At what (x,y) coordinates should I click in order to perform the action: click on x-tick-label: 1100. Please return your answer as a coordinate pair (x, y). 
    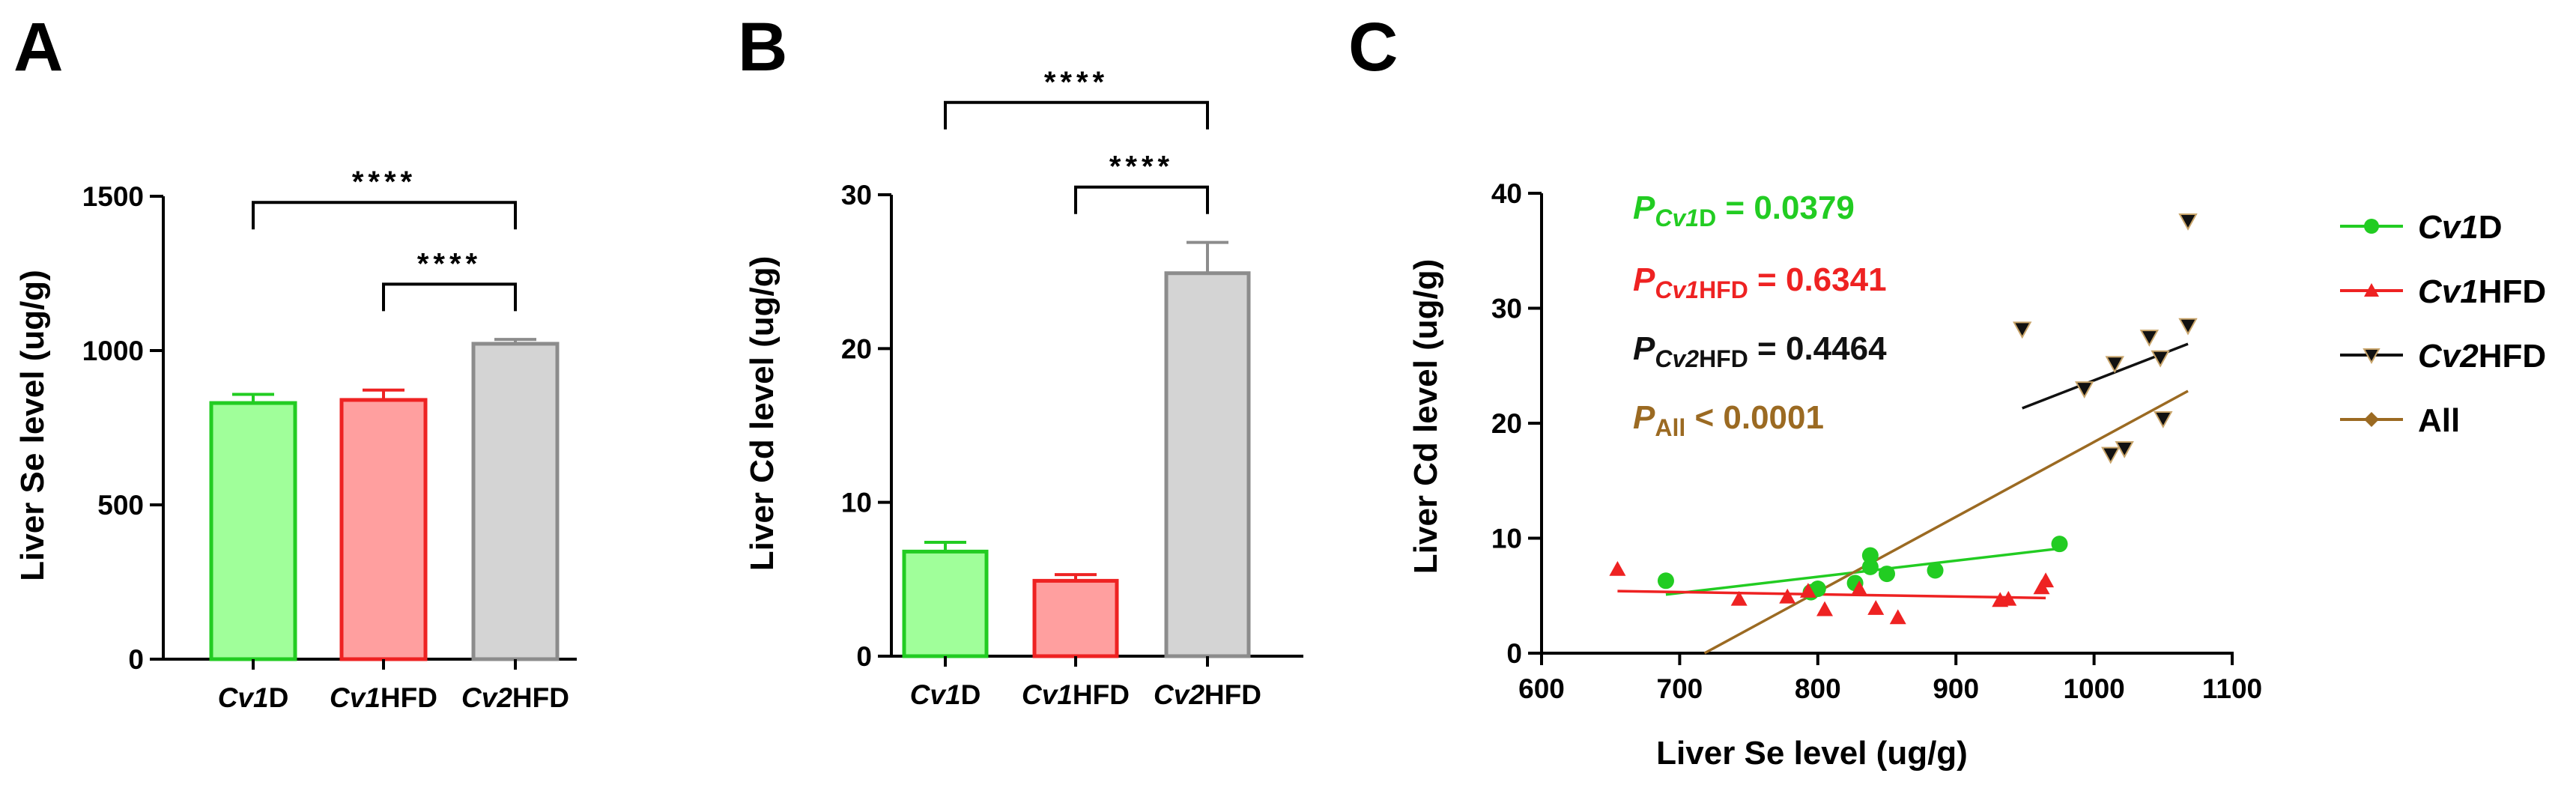
    Looking at the image, I should click on (2232, 688).